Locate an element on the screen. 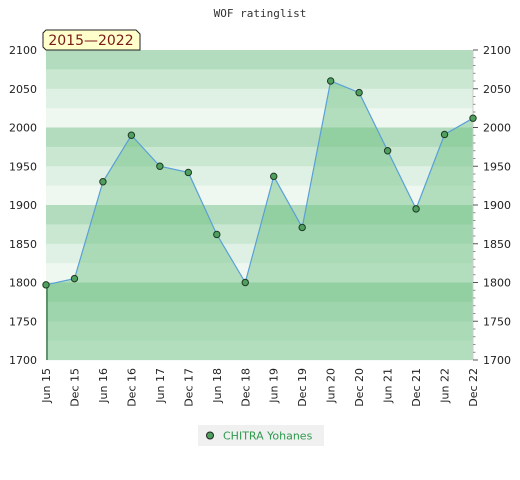 The image size is (520, 480). y-tick-label-right: 1900 is located at coordinates (497, 205).